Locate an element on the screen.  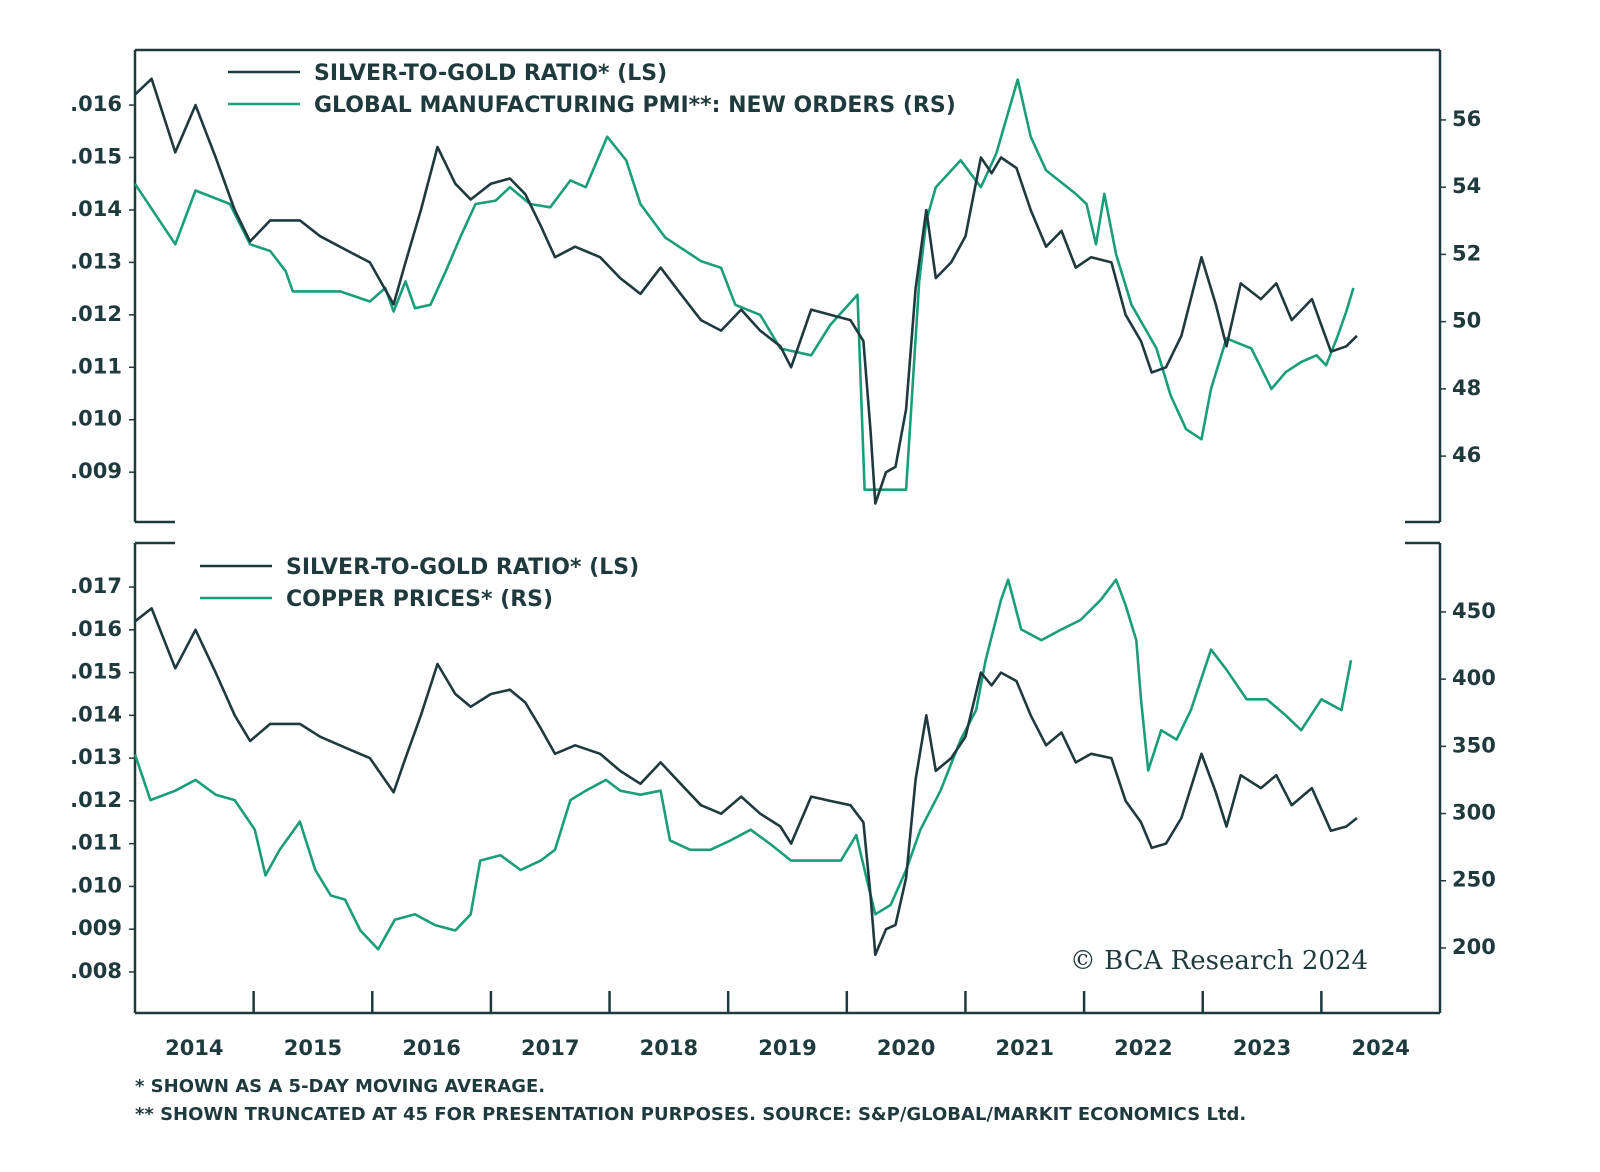
x-tick-label: 2014 is located at coordinates (194, 1048).